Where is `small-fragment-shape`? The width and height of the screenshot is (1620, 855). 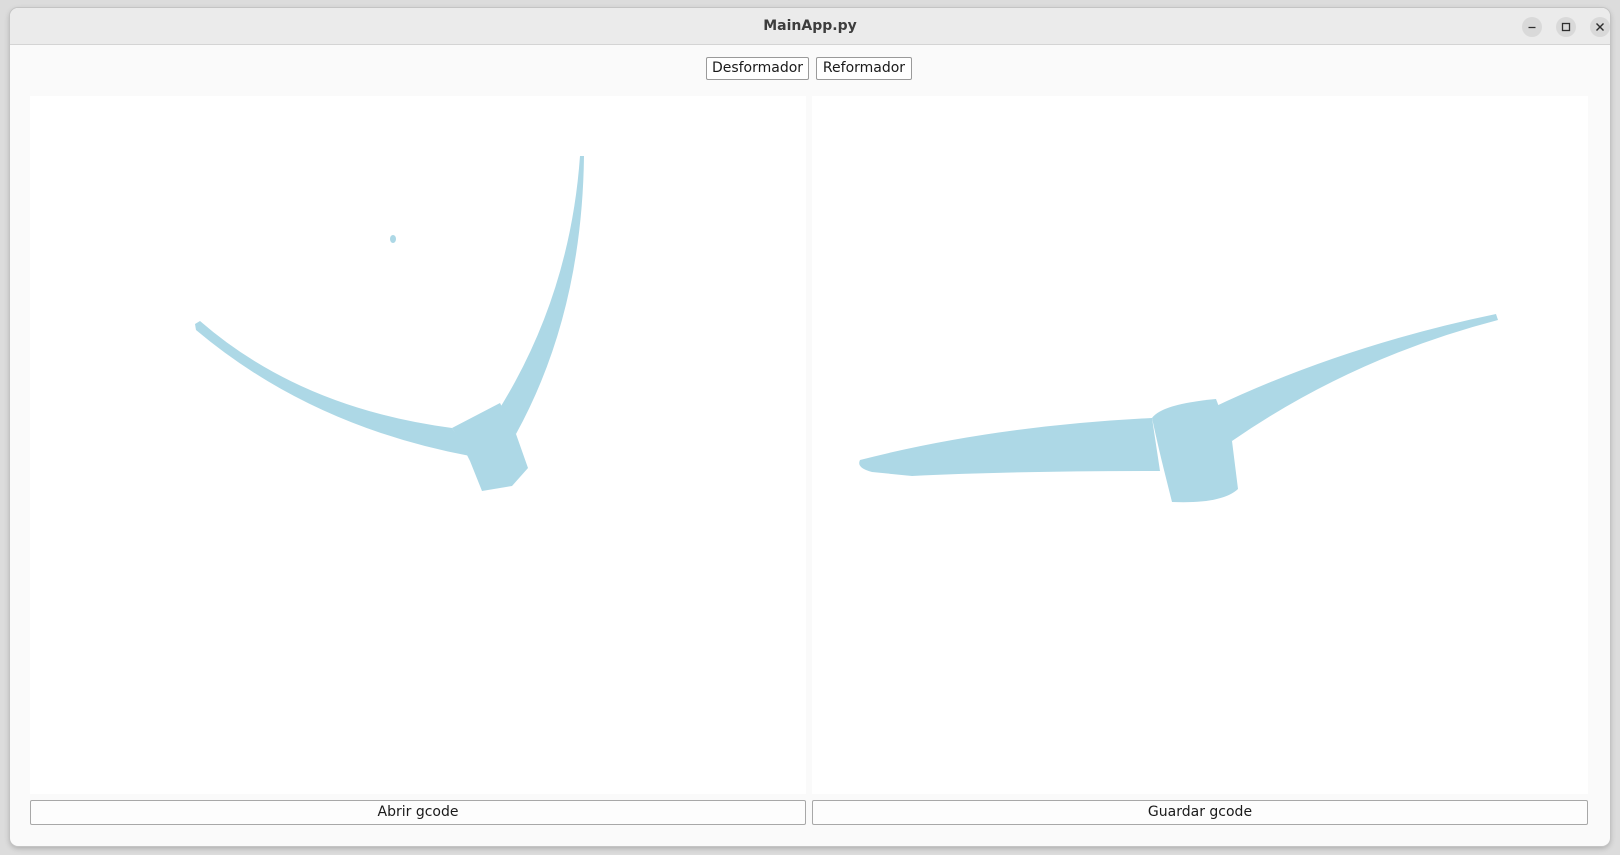 small-fragment-shape is located at coordinates (393, 239).